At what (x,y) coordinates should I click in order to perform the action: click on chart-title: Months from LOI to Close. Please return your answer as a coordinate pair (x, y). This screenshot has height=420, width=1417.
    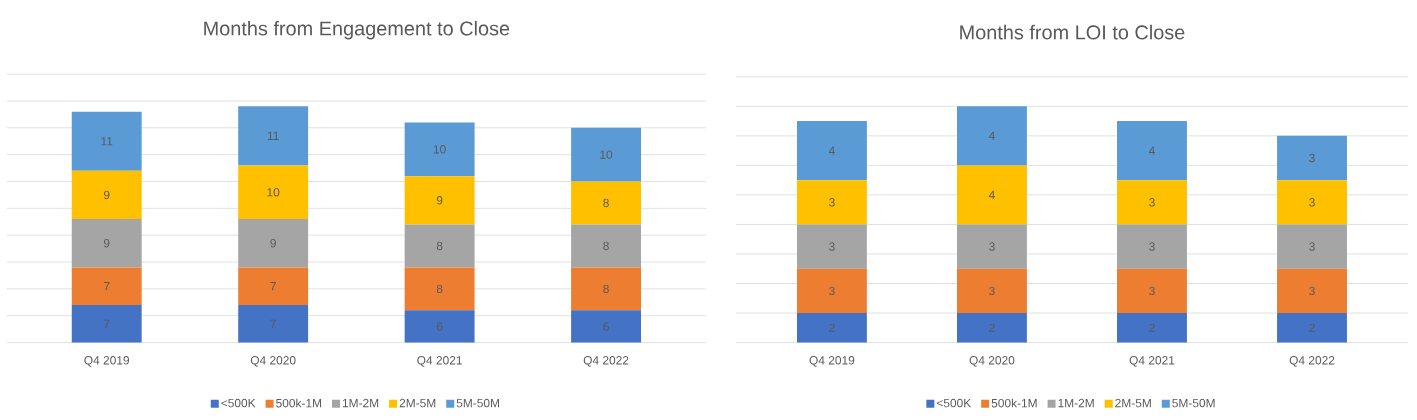
    Looking at the image, I should click on (1072, 32).